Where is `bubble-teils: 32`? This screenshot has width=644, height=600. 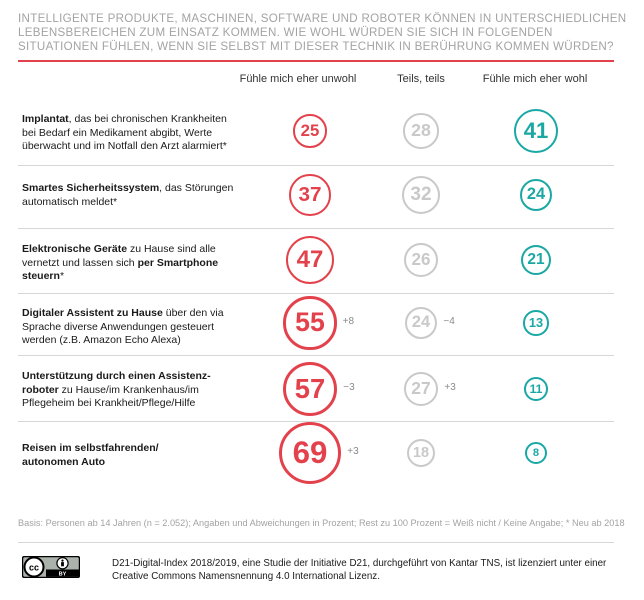 bubble-teils: 32 is located at coordinates (421, 195).